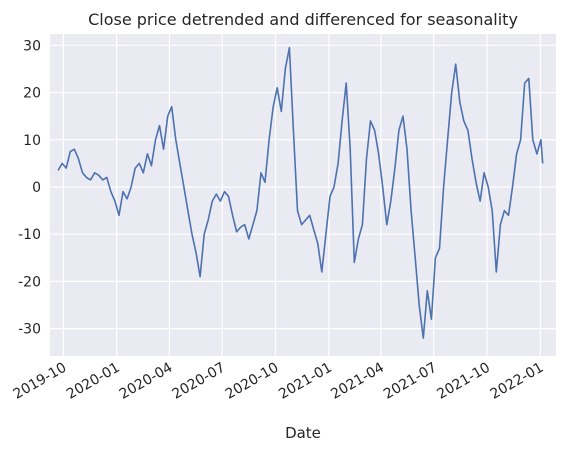 This screenshot has height=450, width=561. Describe the element at coordinates (463, 381) in the screenshot. I see `x-tick-label: 2021-10` at that location.